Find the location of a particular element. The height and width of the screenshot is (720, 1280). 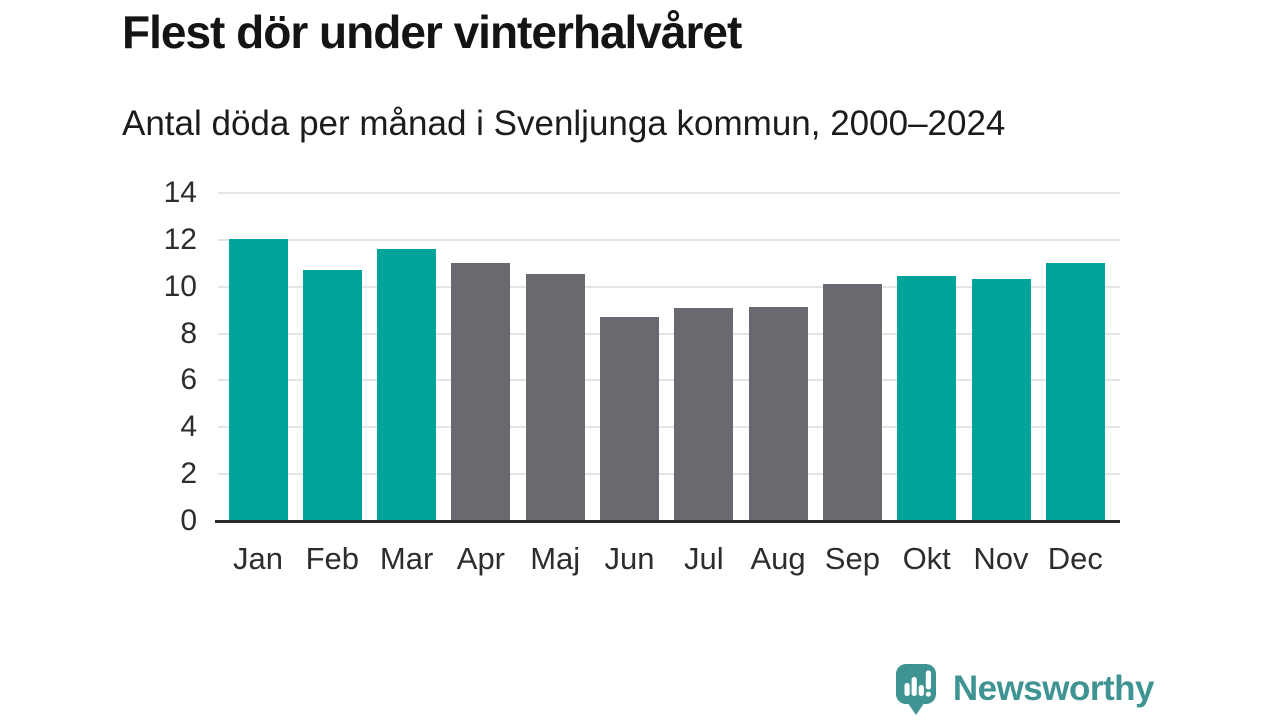

x-axis-tick-apr: Apr is located at coordinates (481, 558).